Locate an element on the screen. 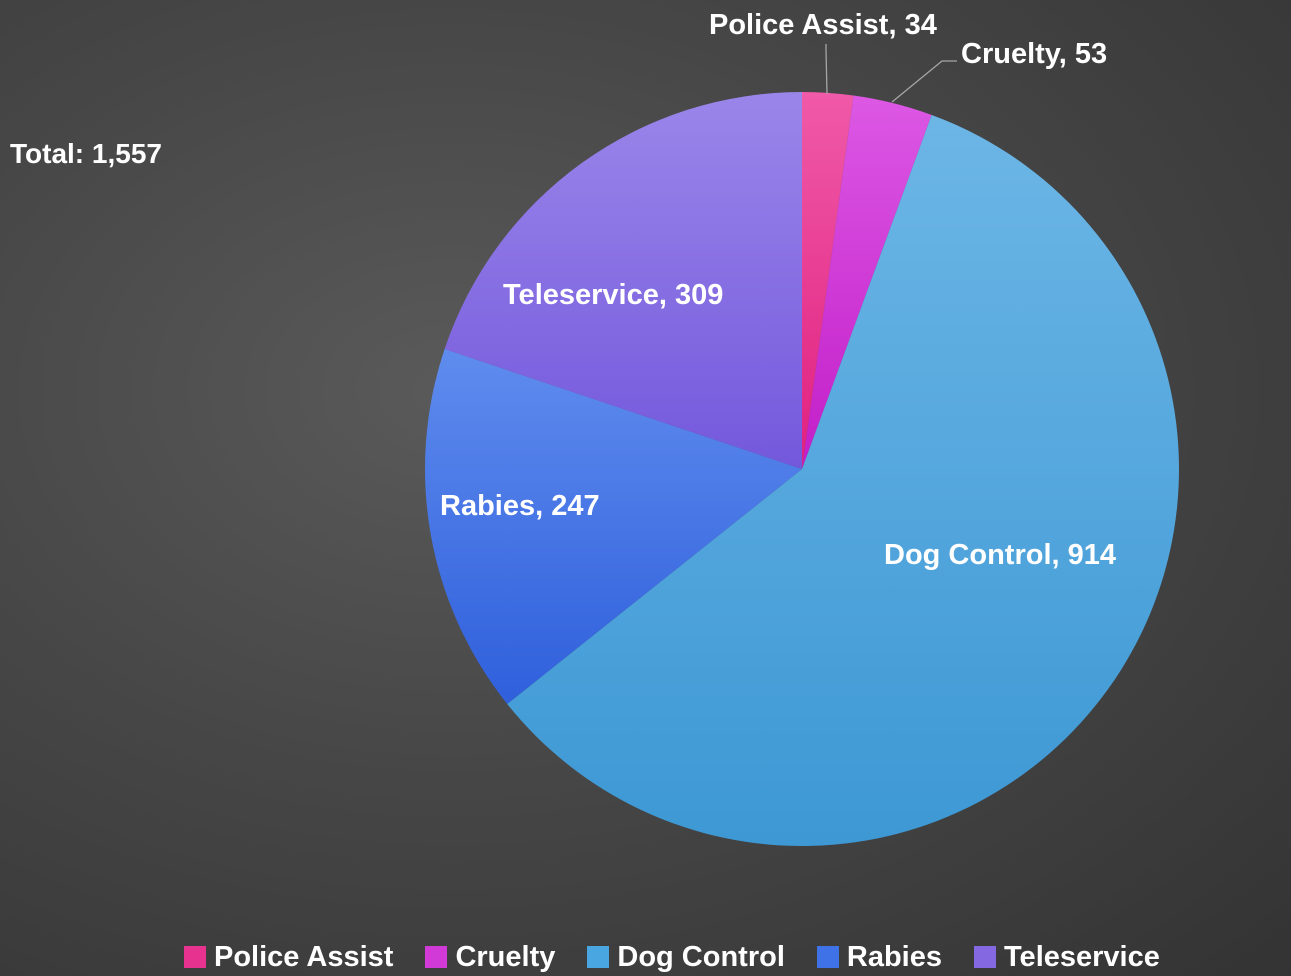 This screenshot has height=976, width=1291. leader-lines is located at coordinates (891, 73).